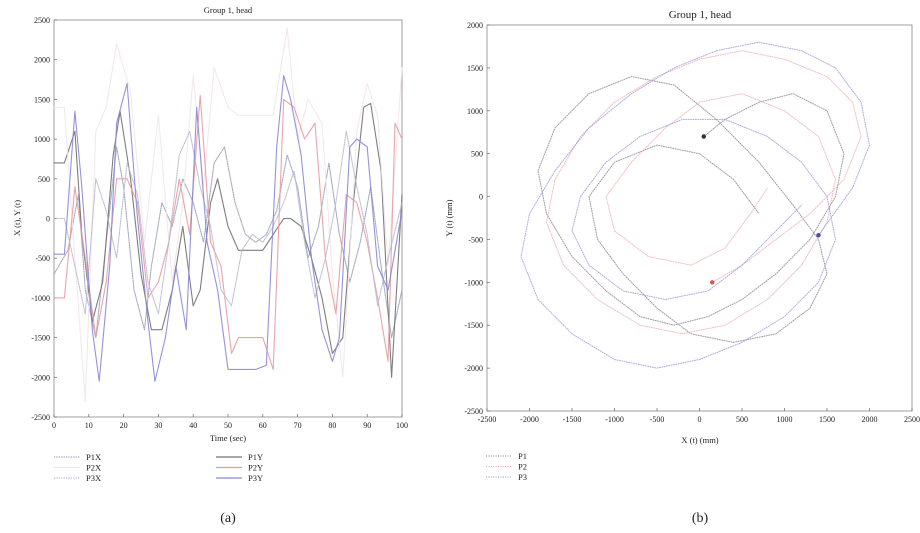 The image size is (920, 533). Describe the element at coordinates (42, 99) in the screenshot. I see `a-y-tick-label: 1500` at that location.